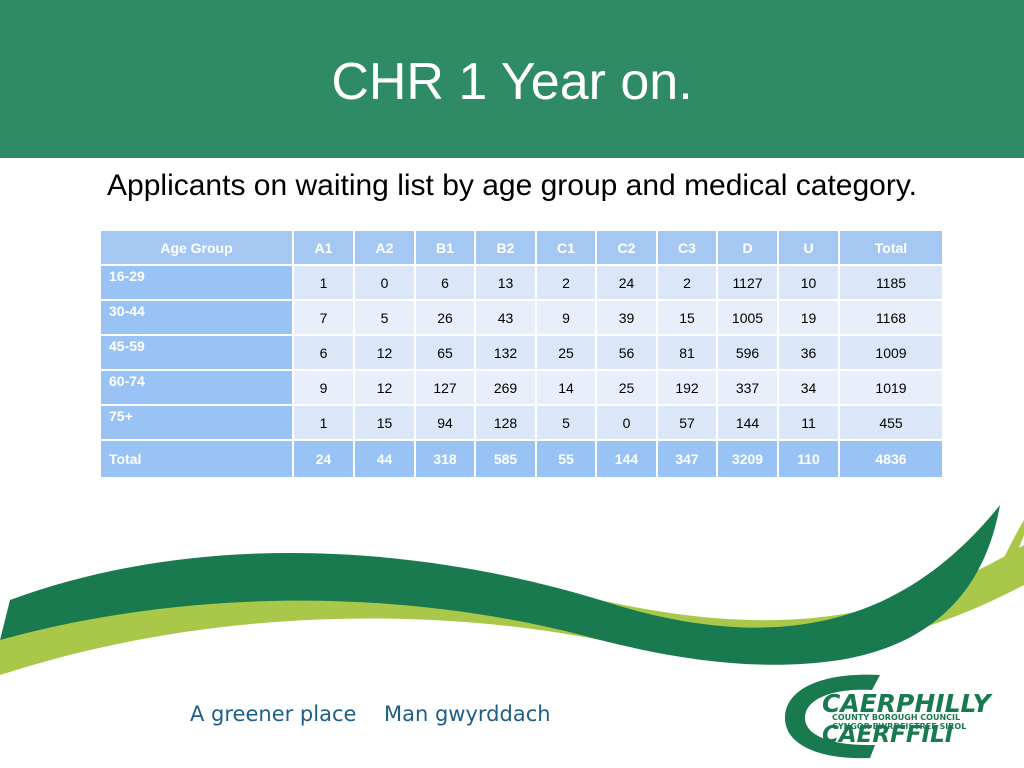 Image resolution: width=1024 pixels, height=768 pixels. Describe the element at coordinates (747, 247) in the screenshot. I see `column-header: D` at that location.